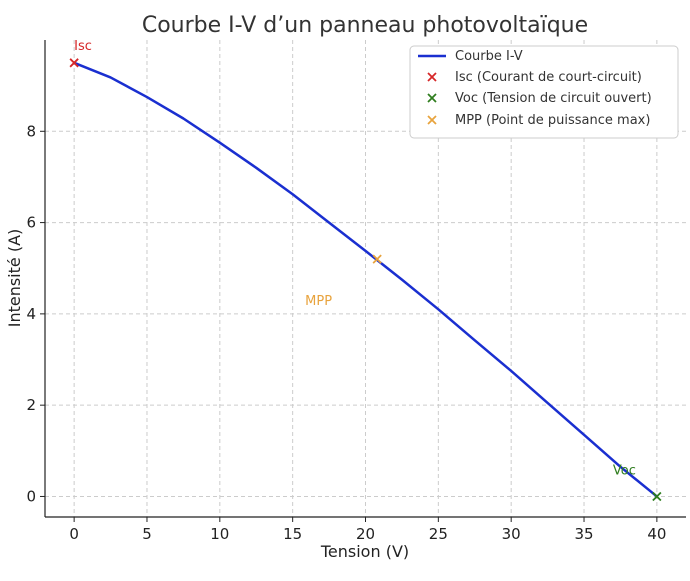 This screenshot has height=581, width=690. Describe the element at coordinates (31, 496) in the screenshot. I see `y-tick-label: 0` at that location.